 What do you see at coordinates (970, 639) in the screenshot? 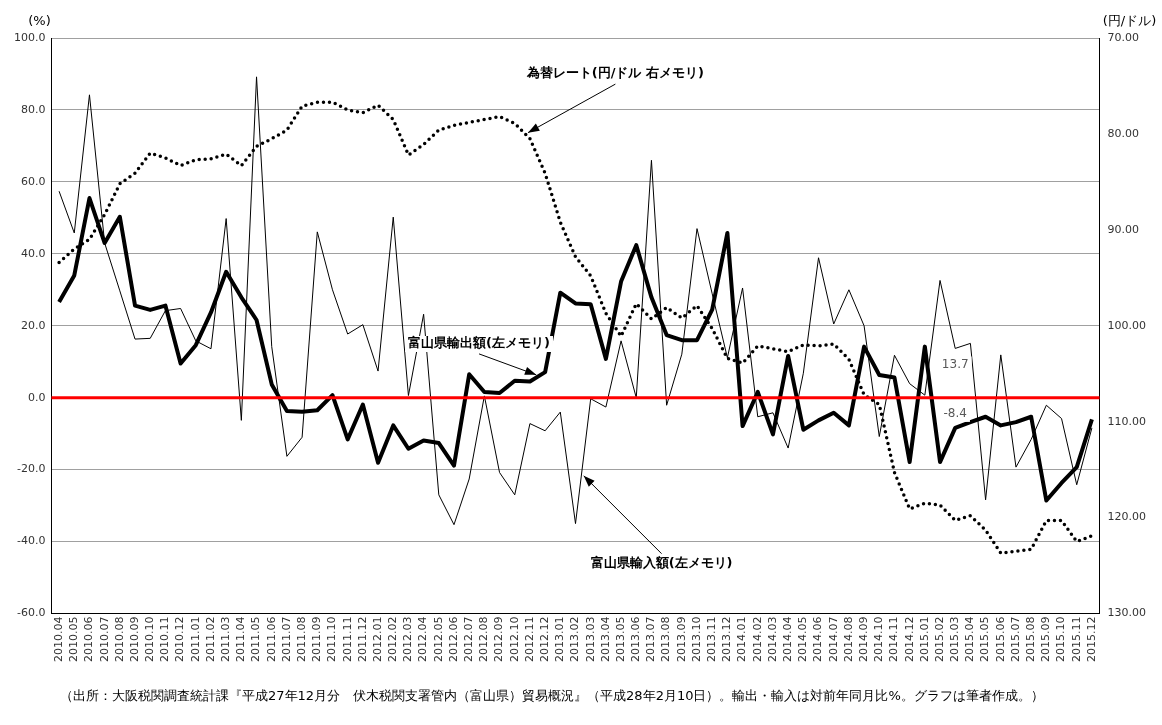
I see `x-tick-label: 2015.04` at bounding box center [970, 639].